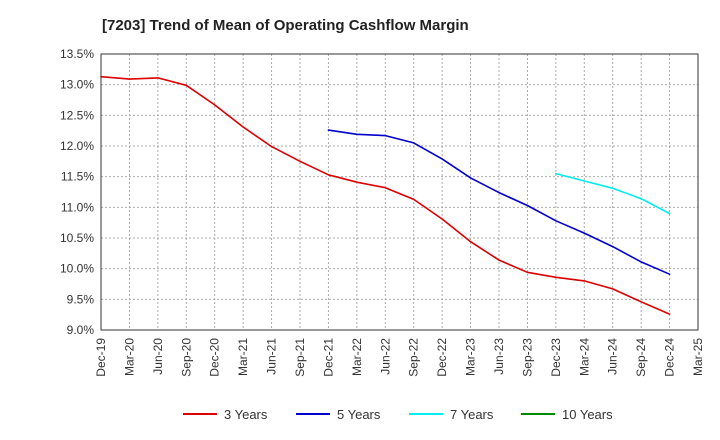 The height and width of the screenshot is (440, 720). Describe the element at coordinates (129, 357) in the screenshot. I see `x-tick-label: Mar-20` at that location.